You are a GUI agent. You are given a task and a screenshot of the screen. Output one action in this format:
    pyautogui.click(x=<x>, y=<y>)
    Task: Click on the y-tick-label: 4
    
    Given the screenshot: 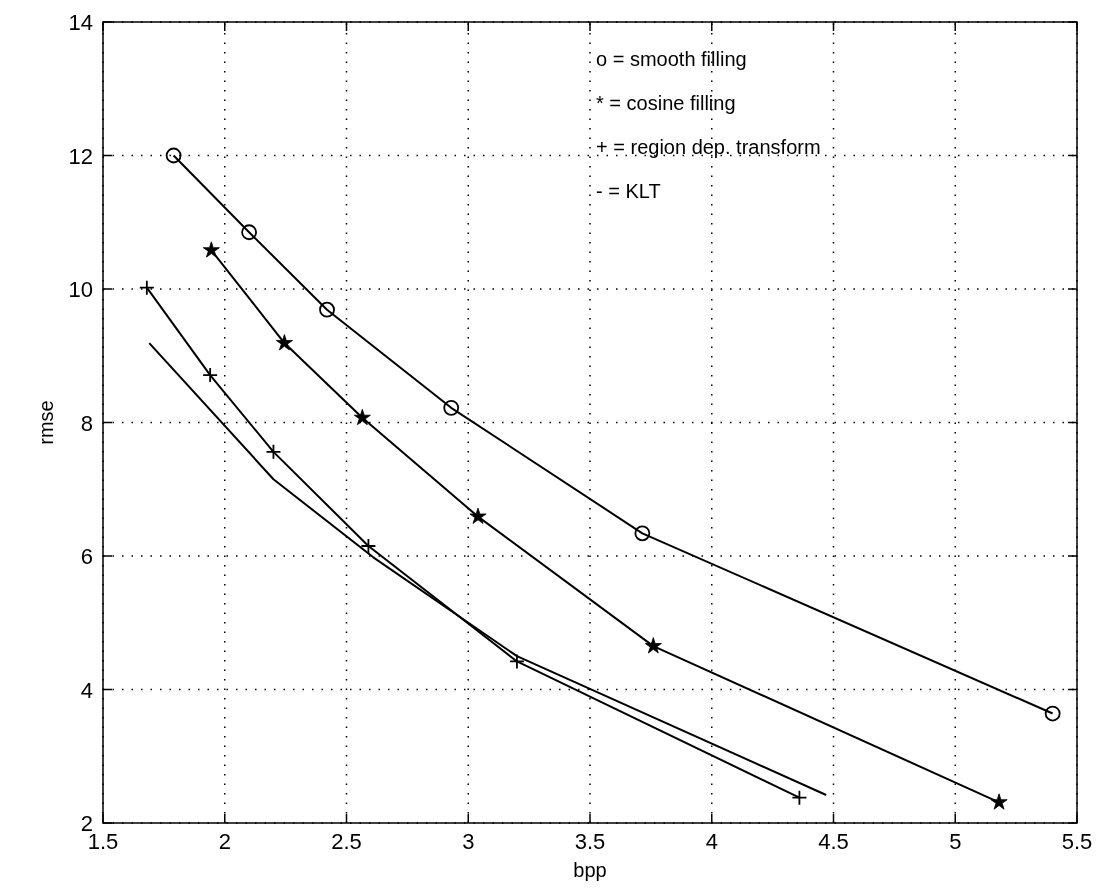 What is the action you would take?
    pyautogui.click(x=86, y=690)
    